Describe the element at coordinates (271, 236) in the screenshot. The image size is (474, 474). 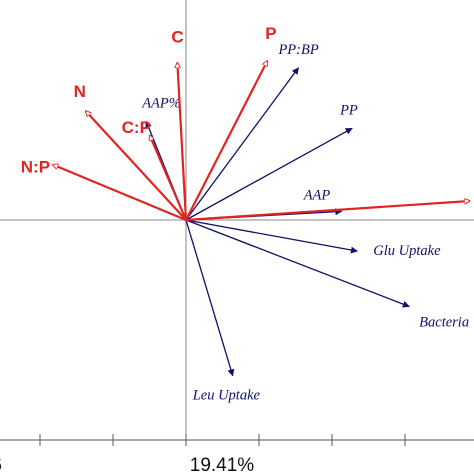
I see `response-vector-glu-uptake` at that location.